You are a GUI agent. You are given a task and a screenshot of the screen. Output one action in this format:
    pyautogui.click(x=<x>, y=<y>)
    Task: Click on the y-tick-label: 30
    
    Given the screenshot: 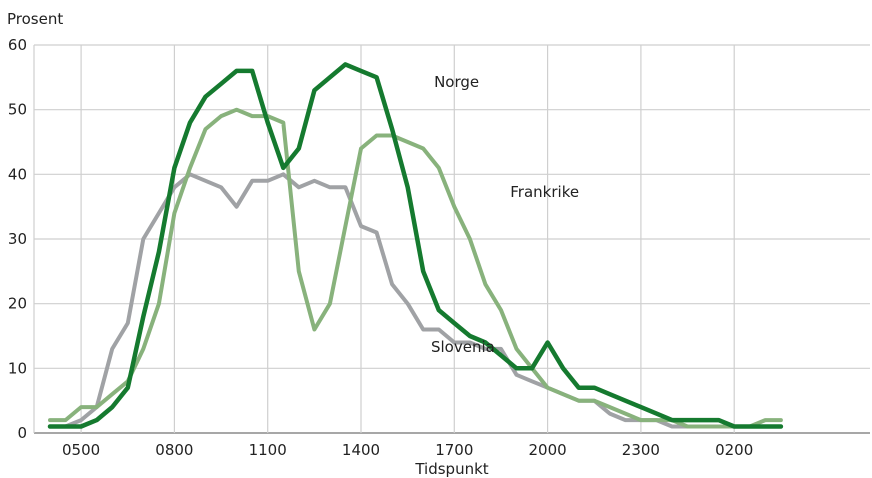 What is the action you would take?
    pyautogui.click(x=17, y=239)
    